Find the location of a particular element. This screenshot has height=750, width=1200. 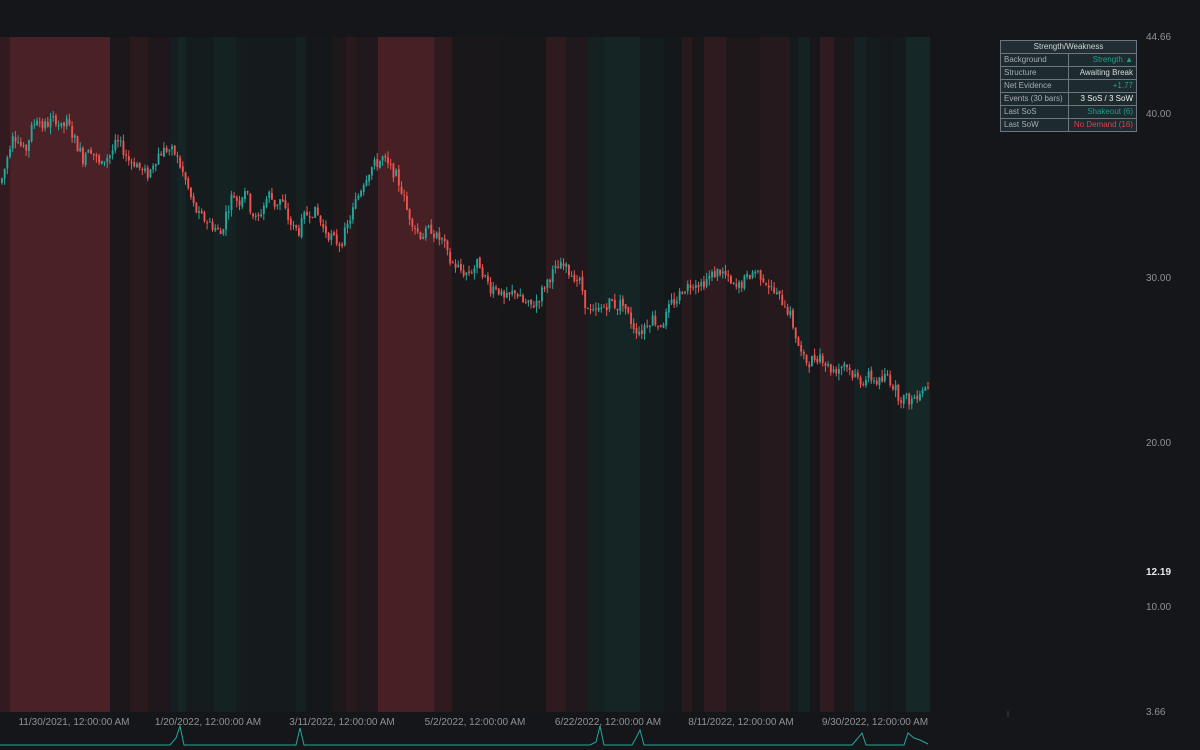

row-value: 3 SoS / 3 SoW is located at coordinates (1102, 99).